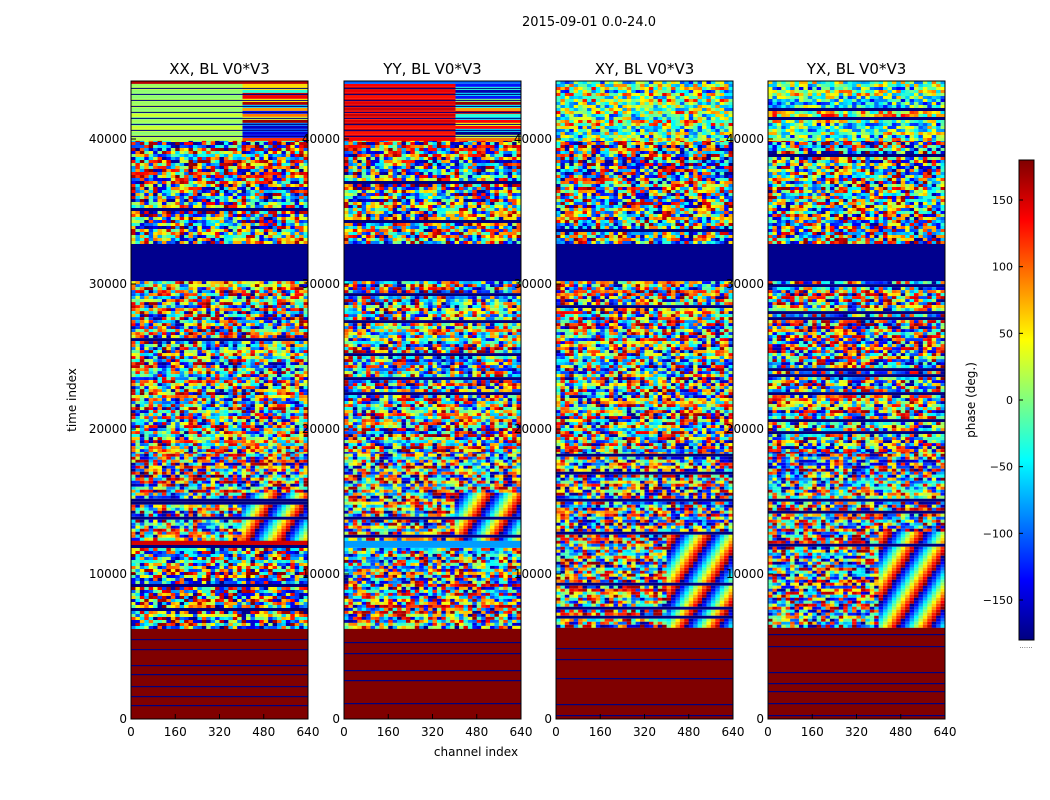  I want to click on colorbar-tick-label: −150, so click(998, 600).